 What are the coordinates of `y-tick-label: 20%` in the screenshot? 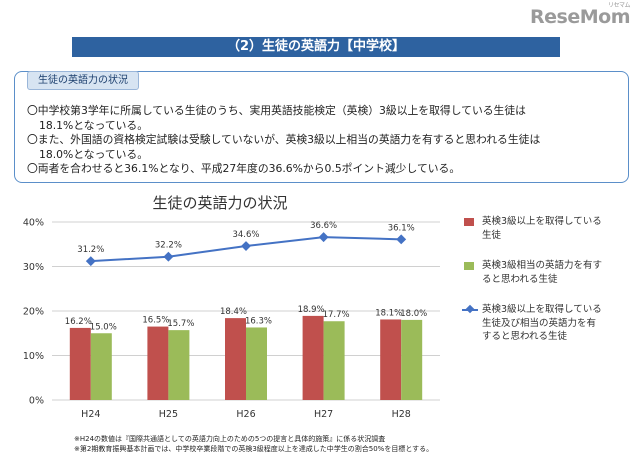 It's located at (33, 312).